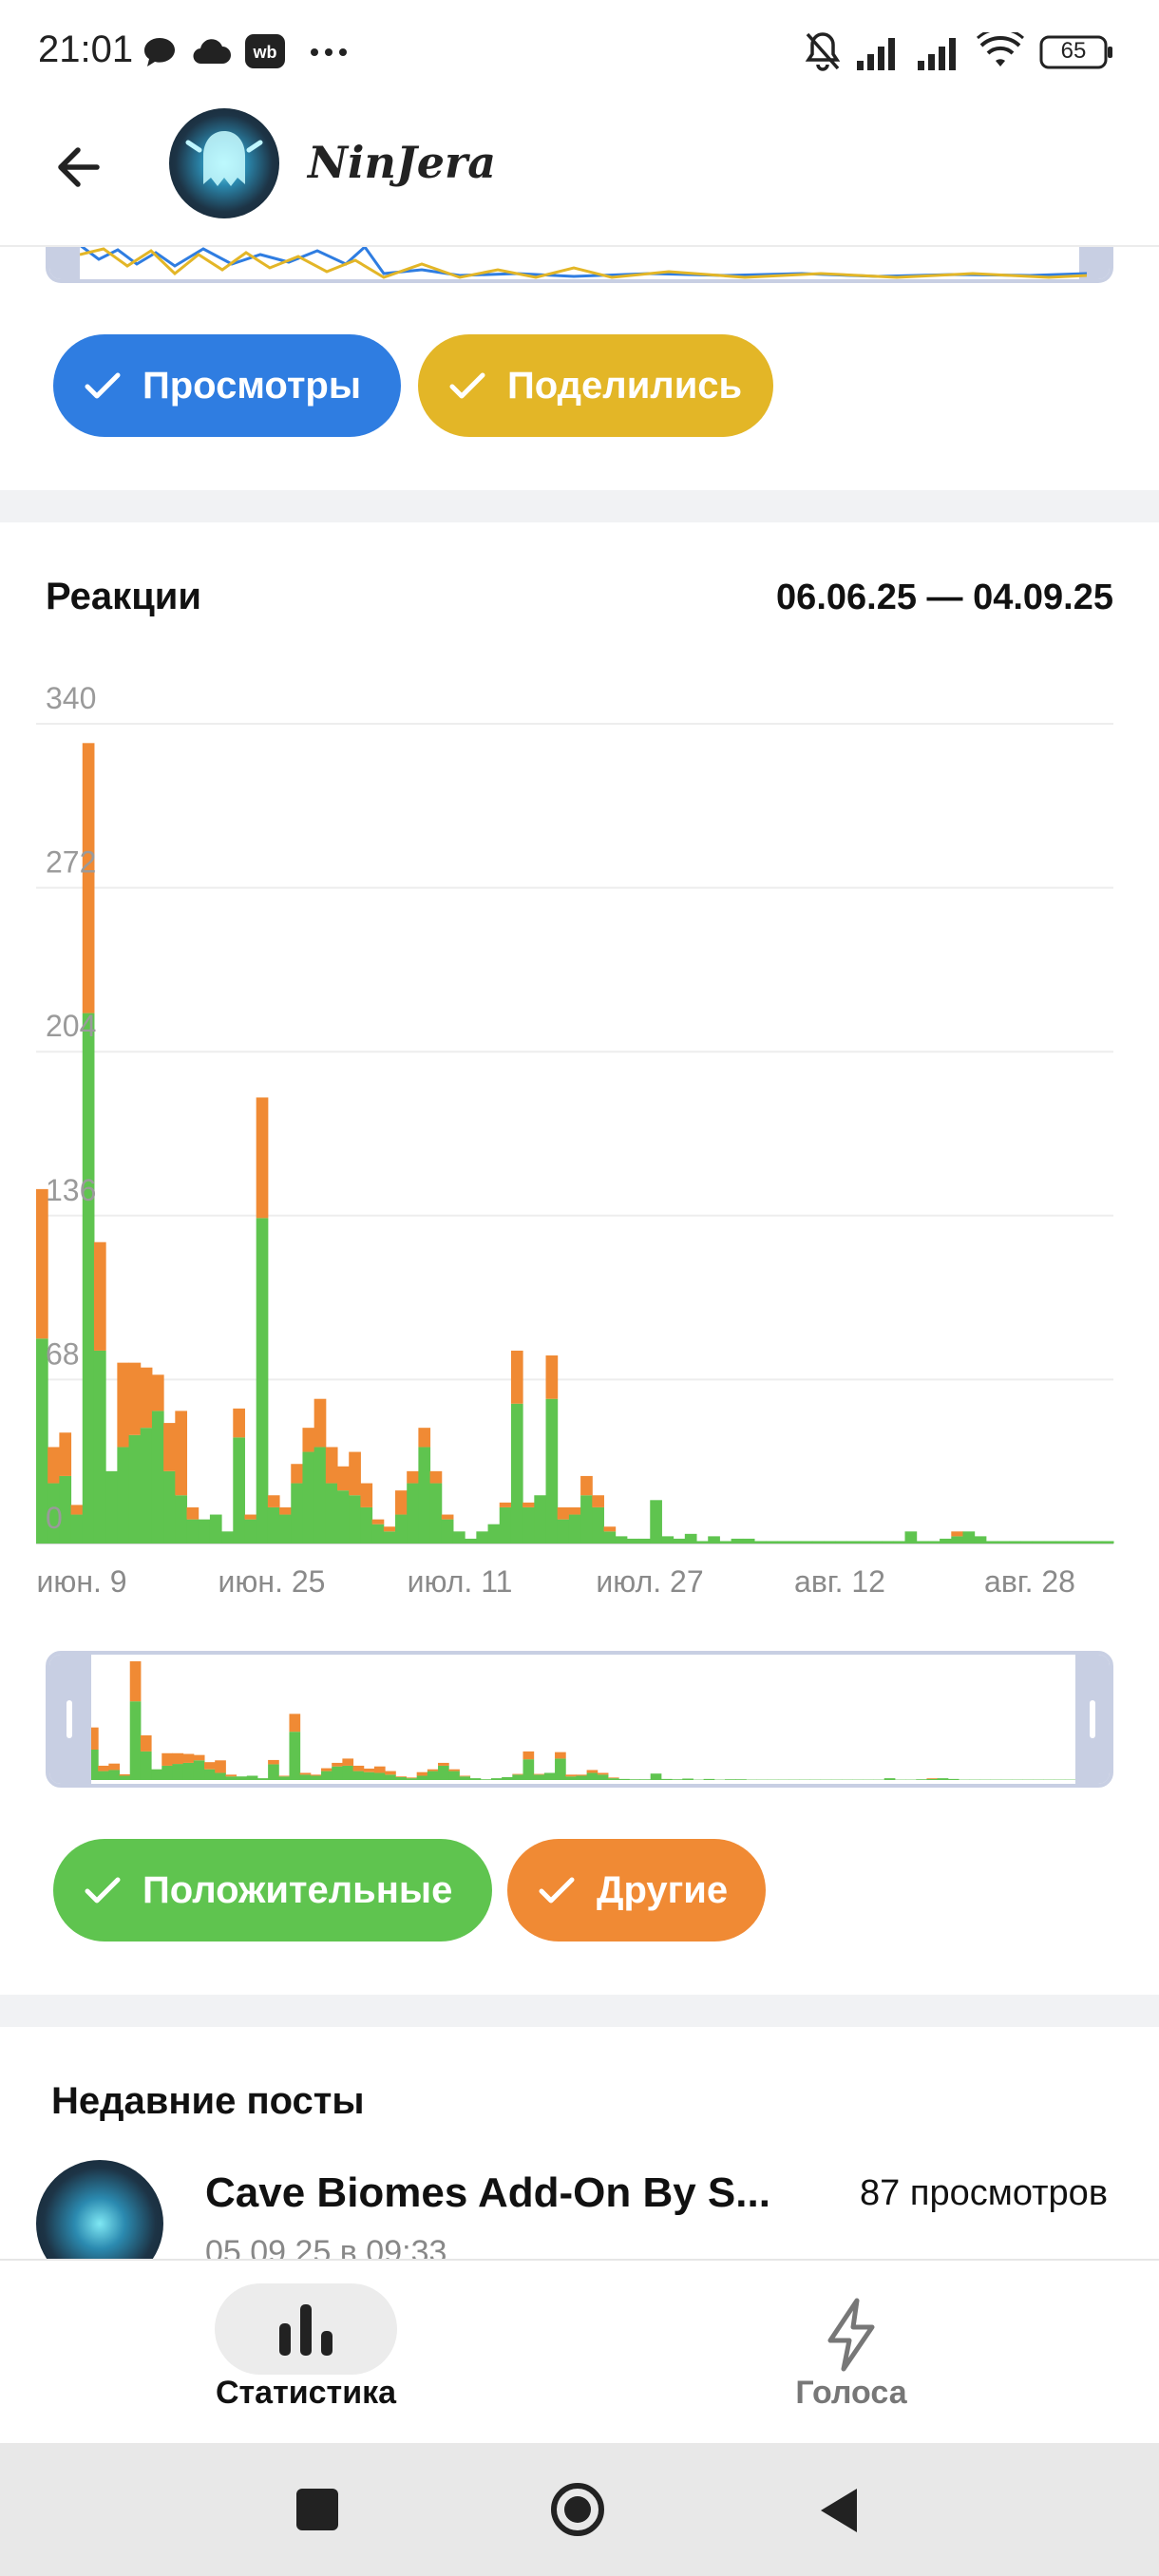 This screenshot has width=1159, height=2576. I want to click on avatar, so click(224, 163).